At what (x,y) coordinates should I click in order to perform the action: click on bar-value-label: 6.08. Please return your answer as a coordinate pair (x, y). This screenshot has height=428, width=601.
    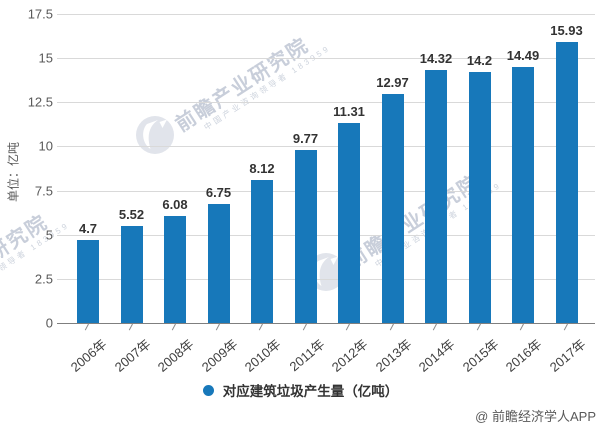
    Looking at the image, I should click on (175, 204).